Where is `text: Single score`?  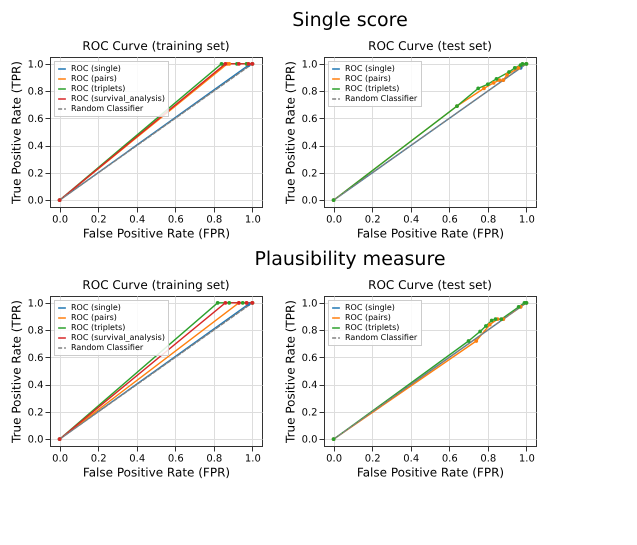
text: Single score is located at coordinates (350, 20).